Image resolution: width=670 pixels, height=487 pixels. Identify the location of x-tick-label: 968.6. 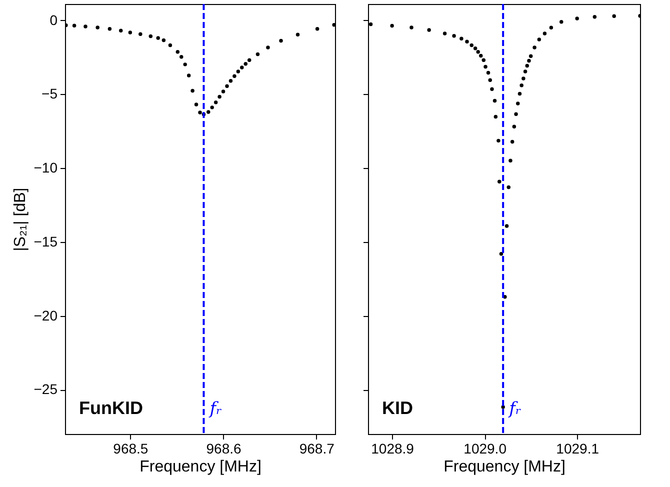
(224, 448).